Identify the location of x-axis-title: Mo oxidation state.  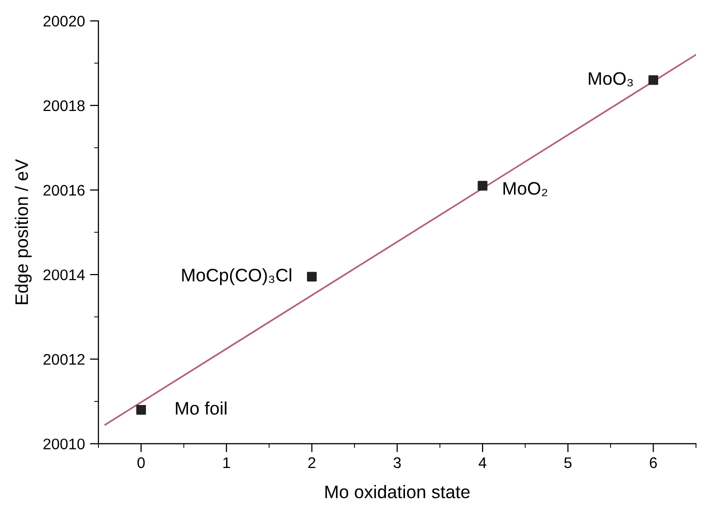
(397, 491).